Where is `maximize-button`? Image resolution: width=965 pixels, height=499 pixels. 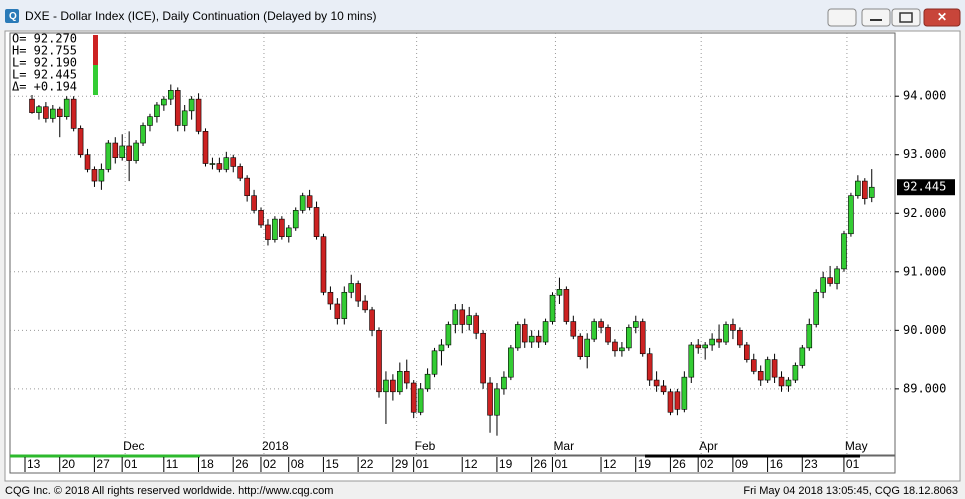 maximize-button is located at coordinates (906, 17).